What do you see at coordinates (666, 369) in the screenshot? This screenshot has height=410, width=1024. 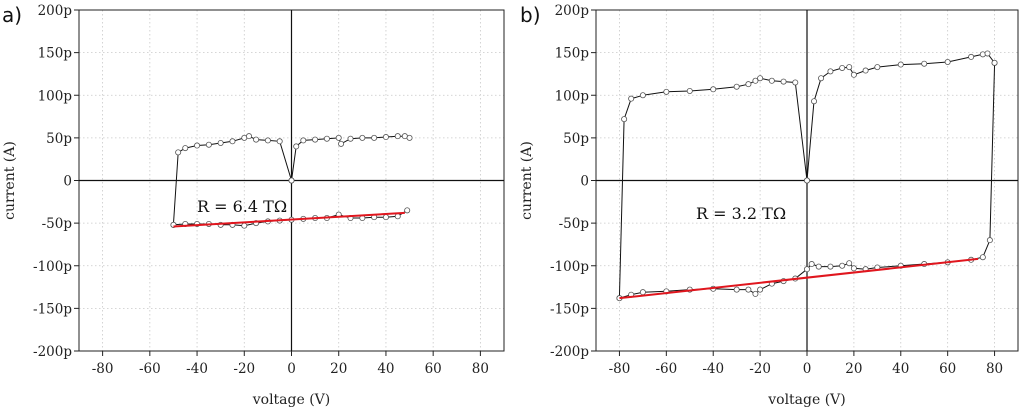 I see `x-tick-label: -60` at bounding box center [666, 369].